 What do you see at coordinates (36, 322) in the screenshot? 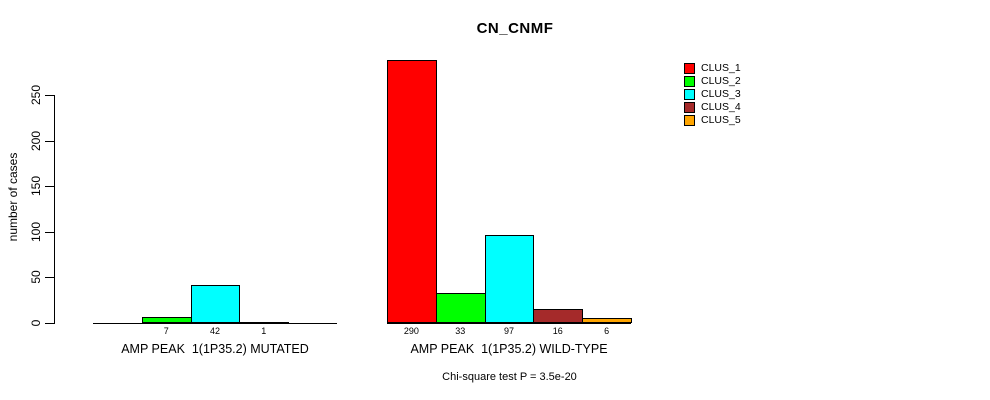
I see `y-tick-label: 0` at bounding box center [36, 322].